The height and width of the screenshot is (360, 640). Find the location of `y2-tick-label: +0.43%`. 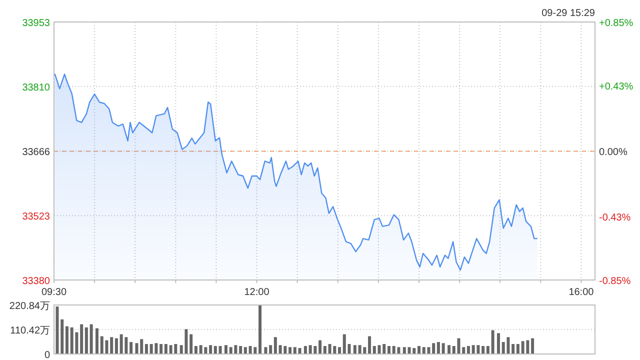

y2-tick-label: +0.43% is located at coordinates (616, 87).